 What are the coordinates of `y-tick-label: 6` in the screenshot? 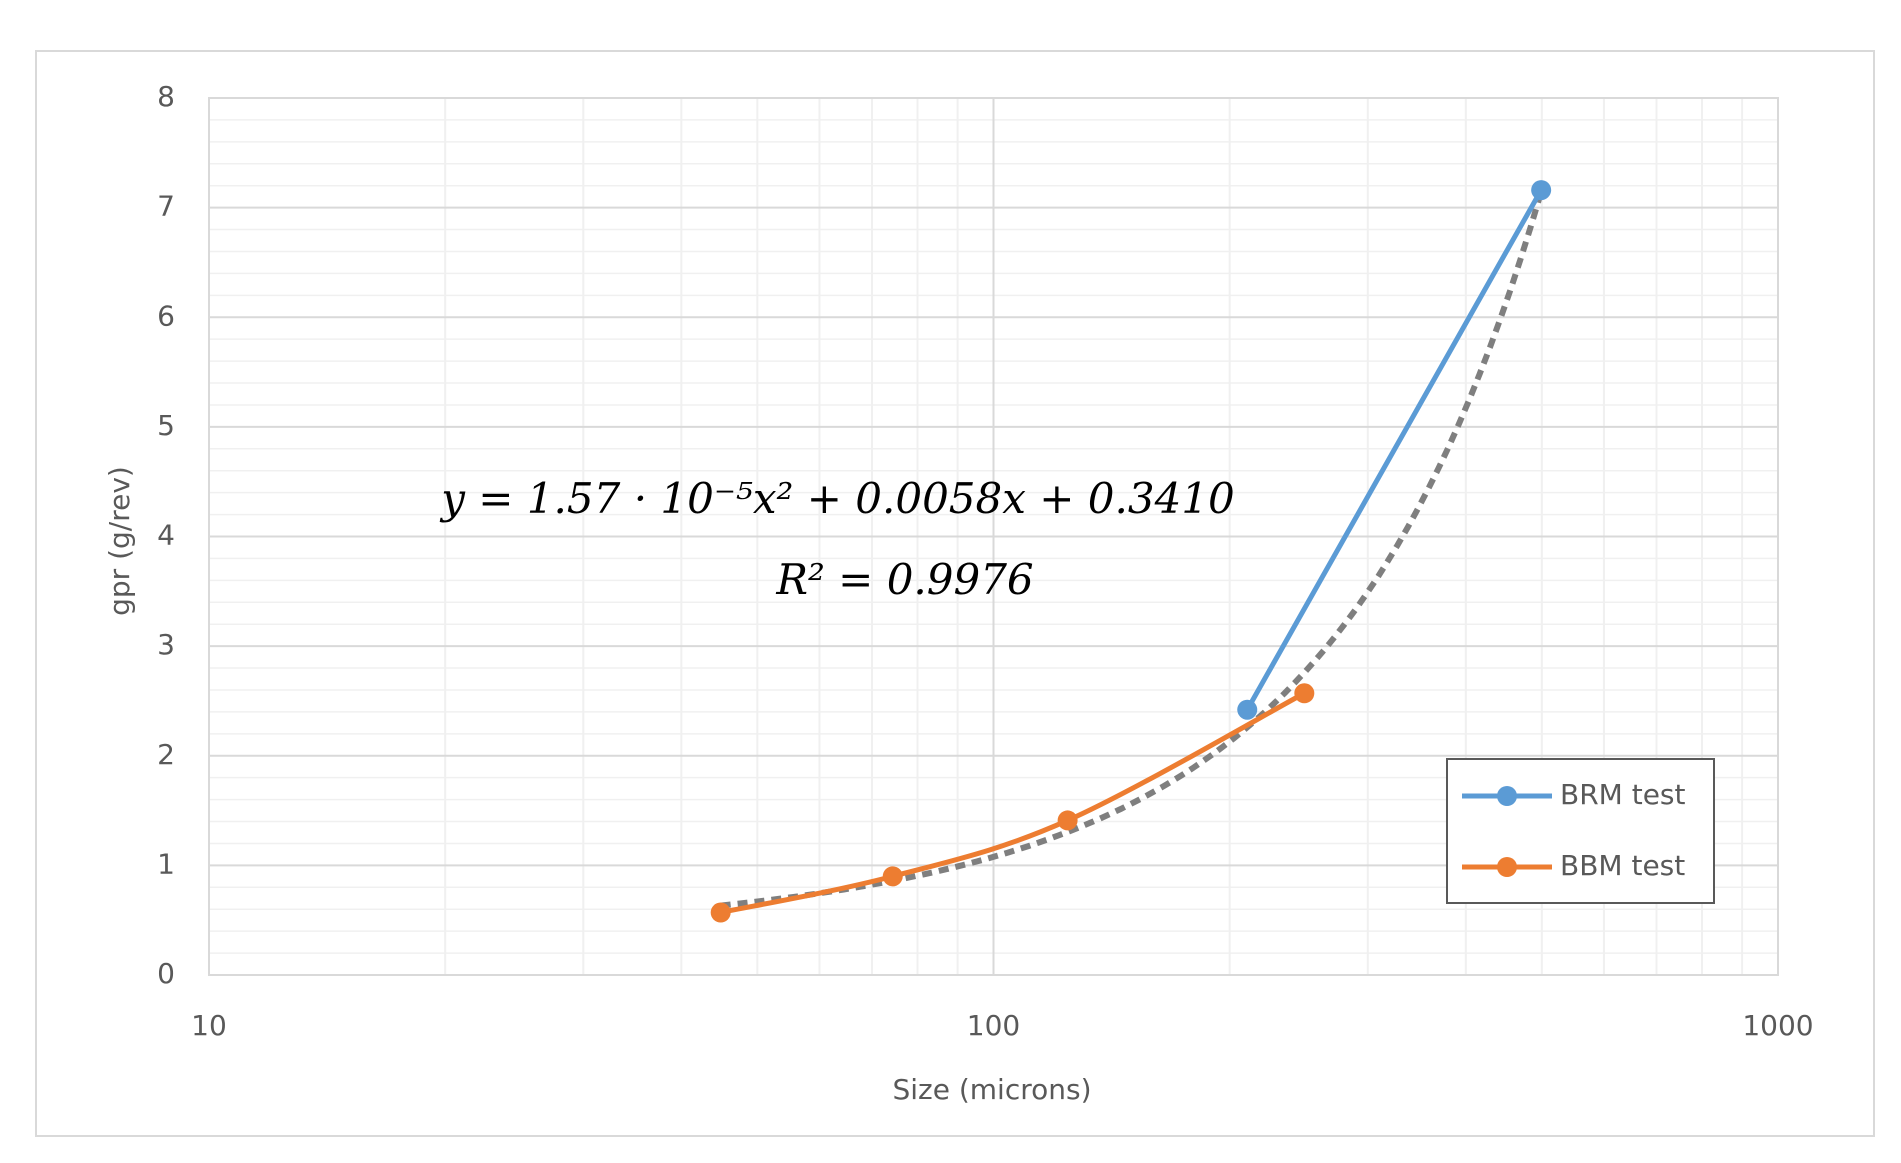 It's located at (166, 315).